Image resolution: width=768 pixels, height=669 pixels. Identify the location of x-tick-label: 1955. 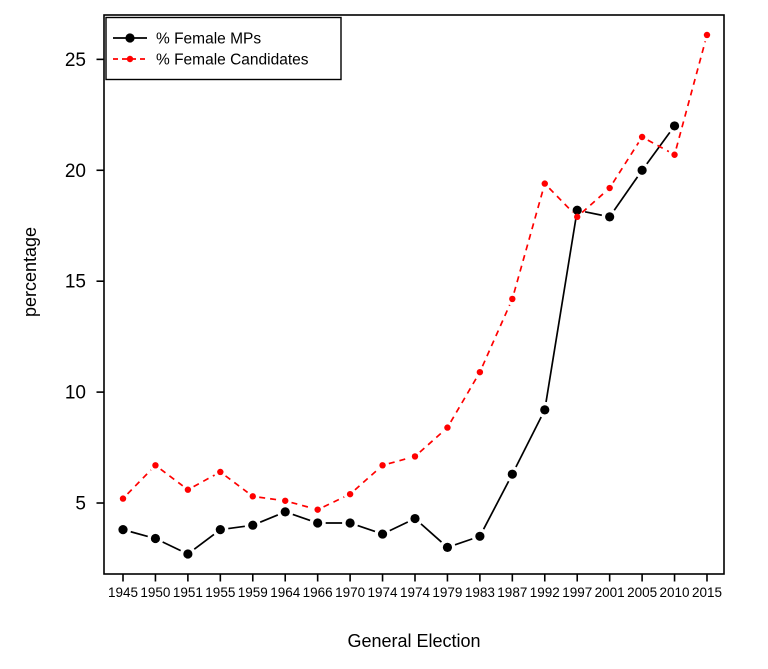
(220, 592).